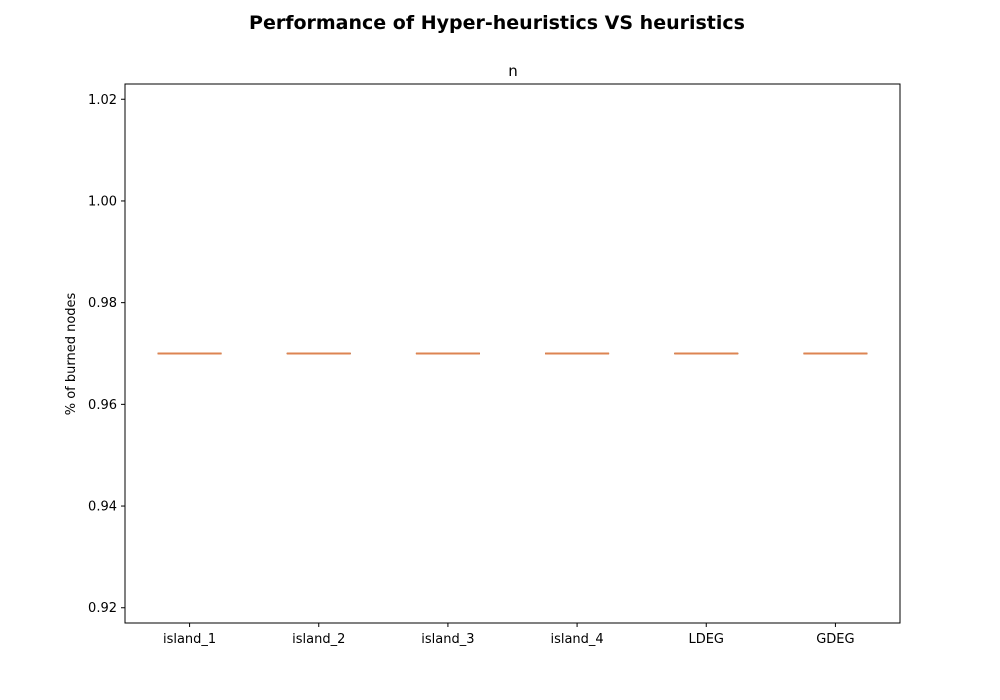 The width and height of the screenshot is (1000, 700). What do you see at coordinates (318, 639) in the screenshot?
I see `x-tick-label: island_2` at bounding box center [318, 639].